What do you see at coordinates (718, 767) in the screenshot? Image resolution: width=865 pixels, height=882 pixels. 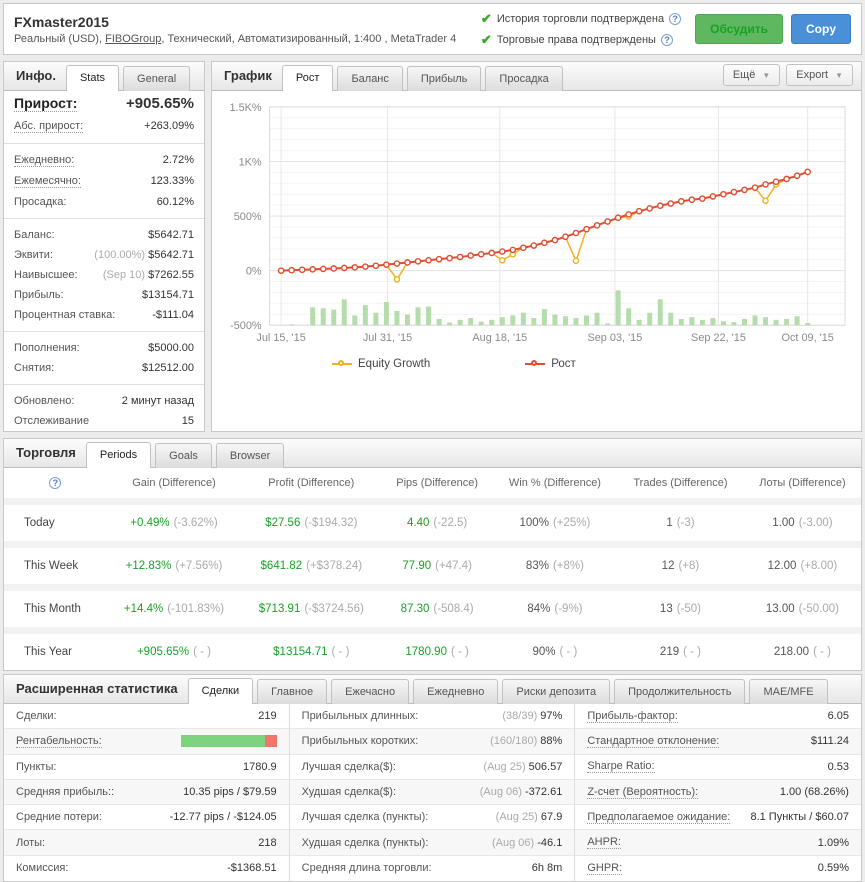 I see `stat-row: Sharpe Ratio: 0.53` at bounding box center [718, 767].